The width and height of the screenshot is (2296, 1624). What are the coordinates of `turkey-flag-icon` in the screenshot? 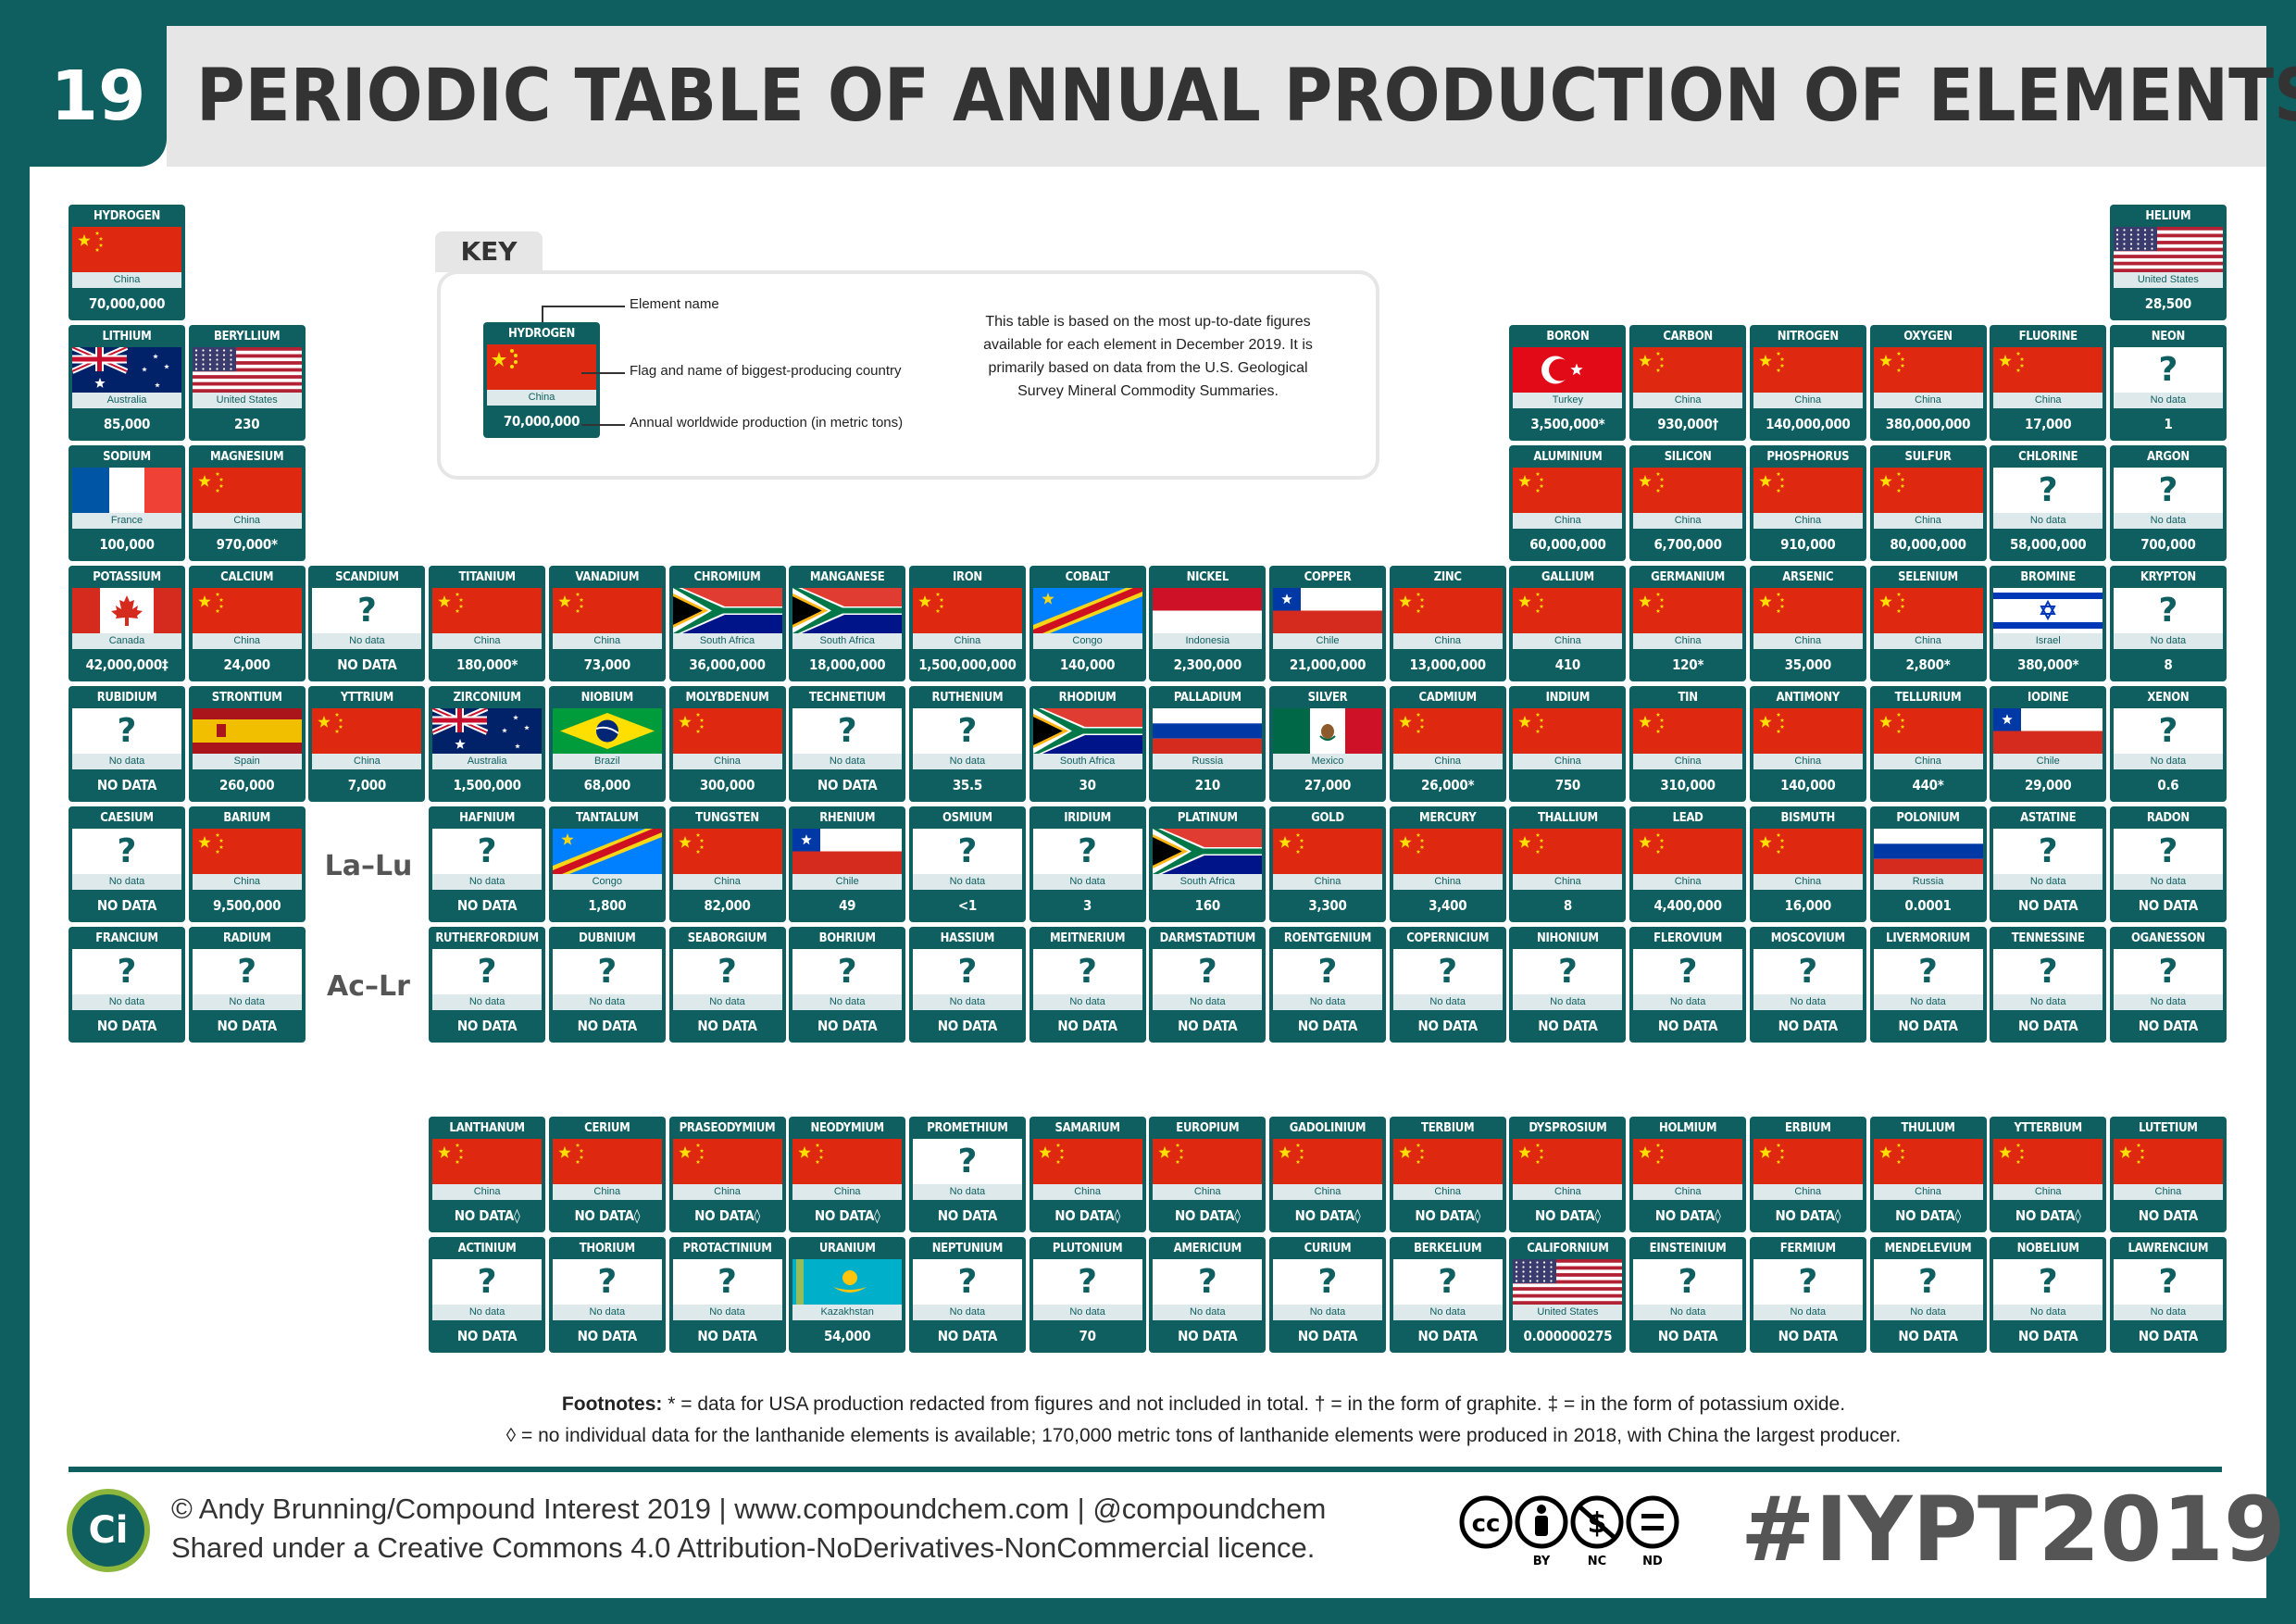 It's located at (1568, 370).